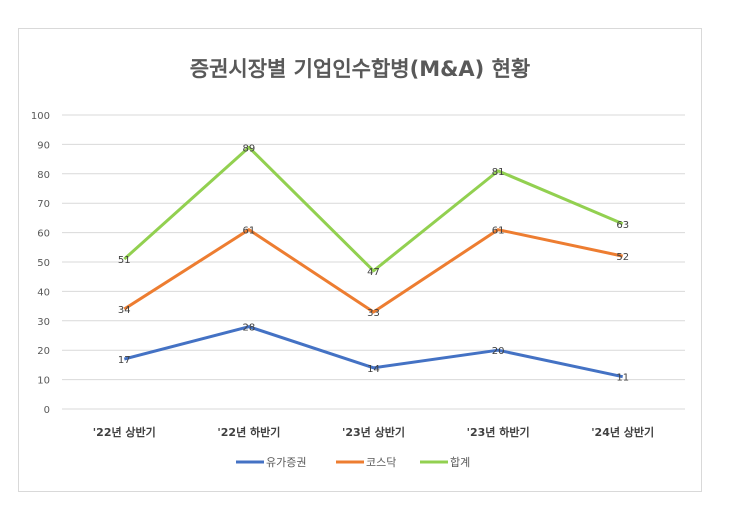 This screenshot has height=506, width=730. Describe the element at coordinates (43, 381) in the screenshot. I see `y-tick-label: 10` at that location.